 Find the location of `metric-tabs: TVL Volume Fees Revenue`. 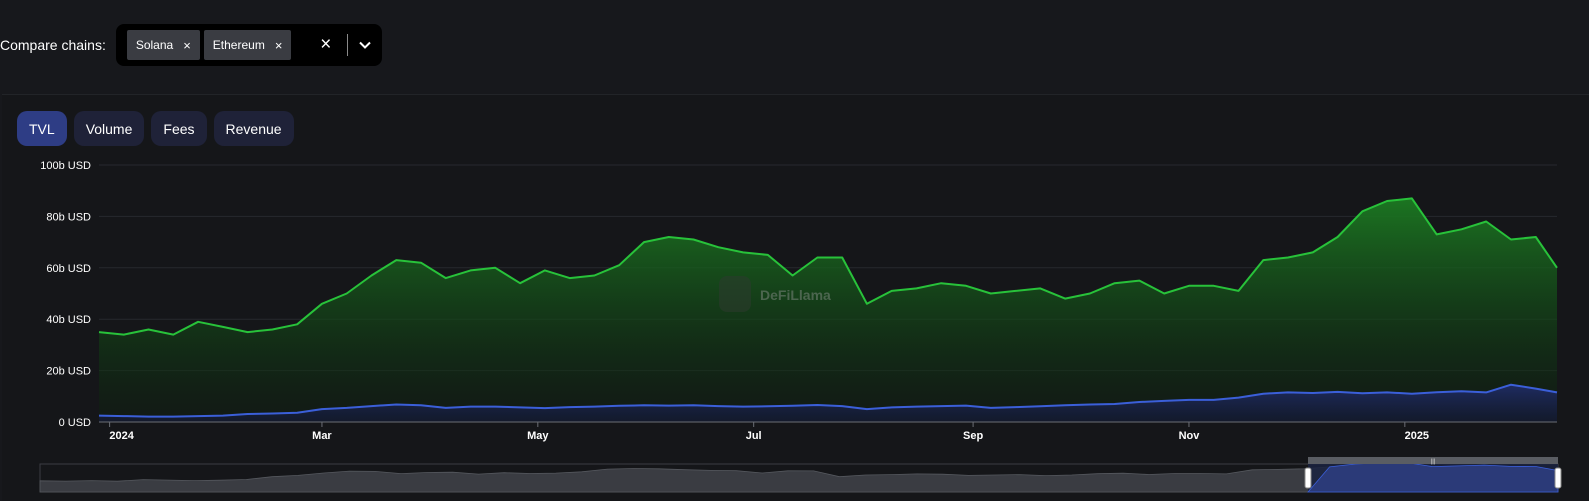

metric-tabs: TVL Volume Fees Revenue is located at coordinates (155, 128).